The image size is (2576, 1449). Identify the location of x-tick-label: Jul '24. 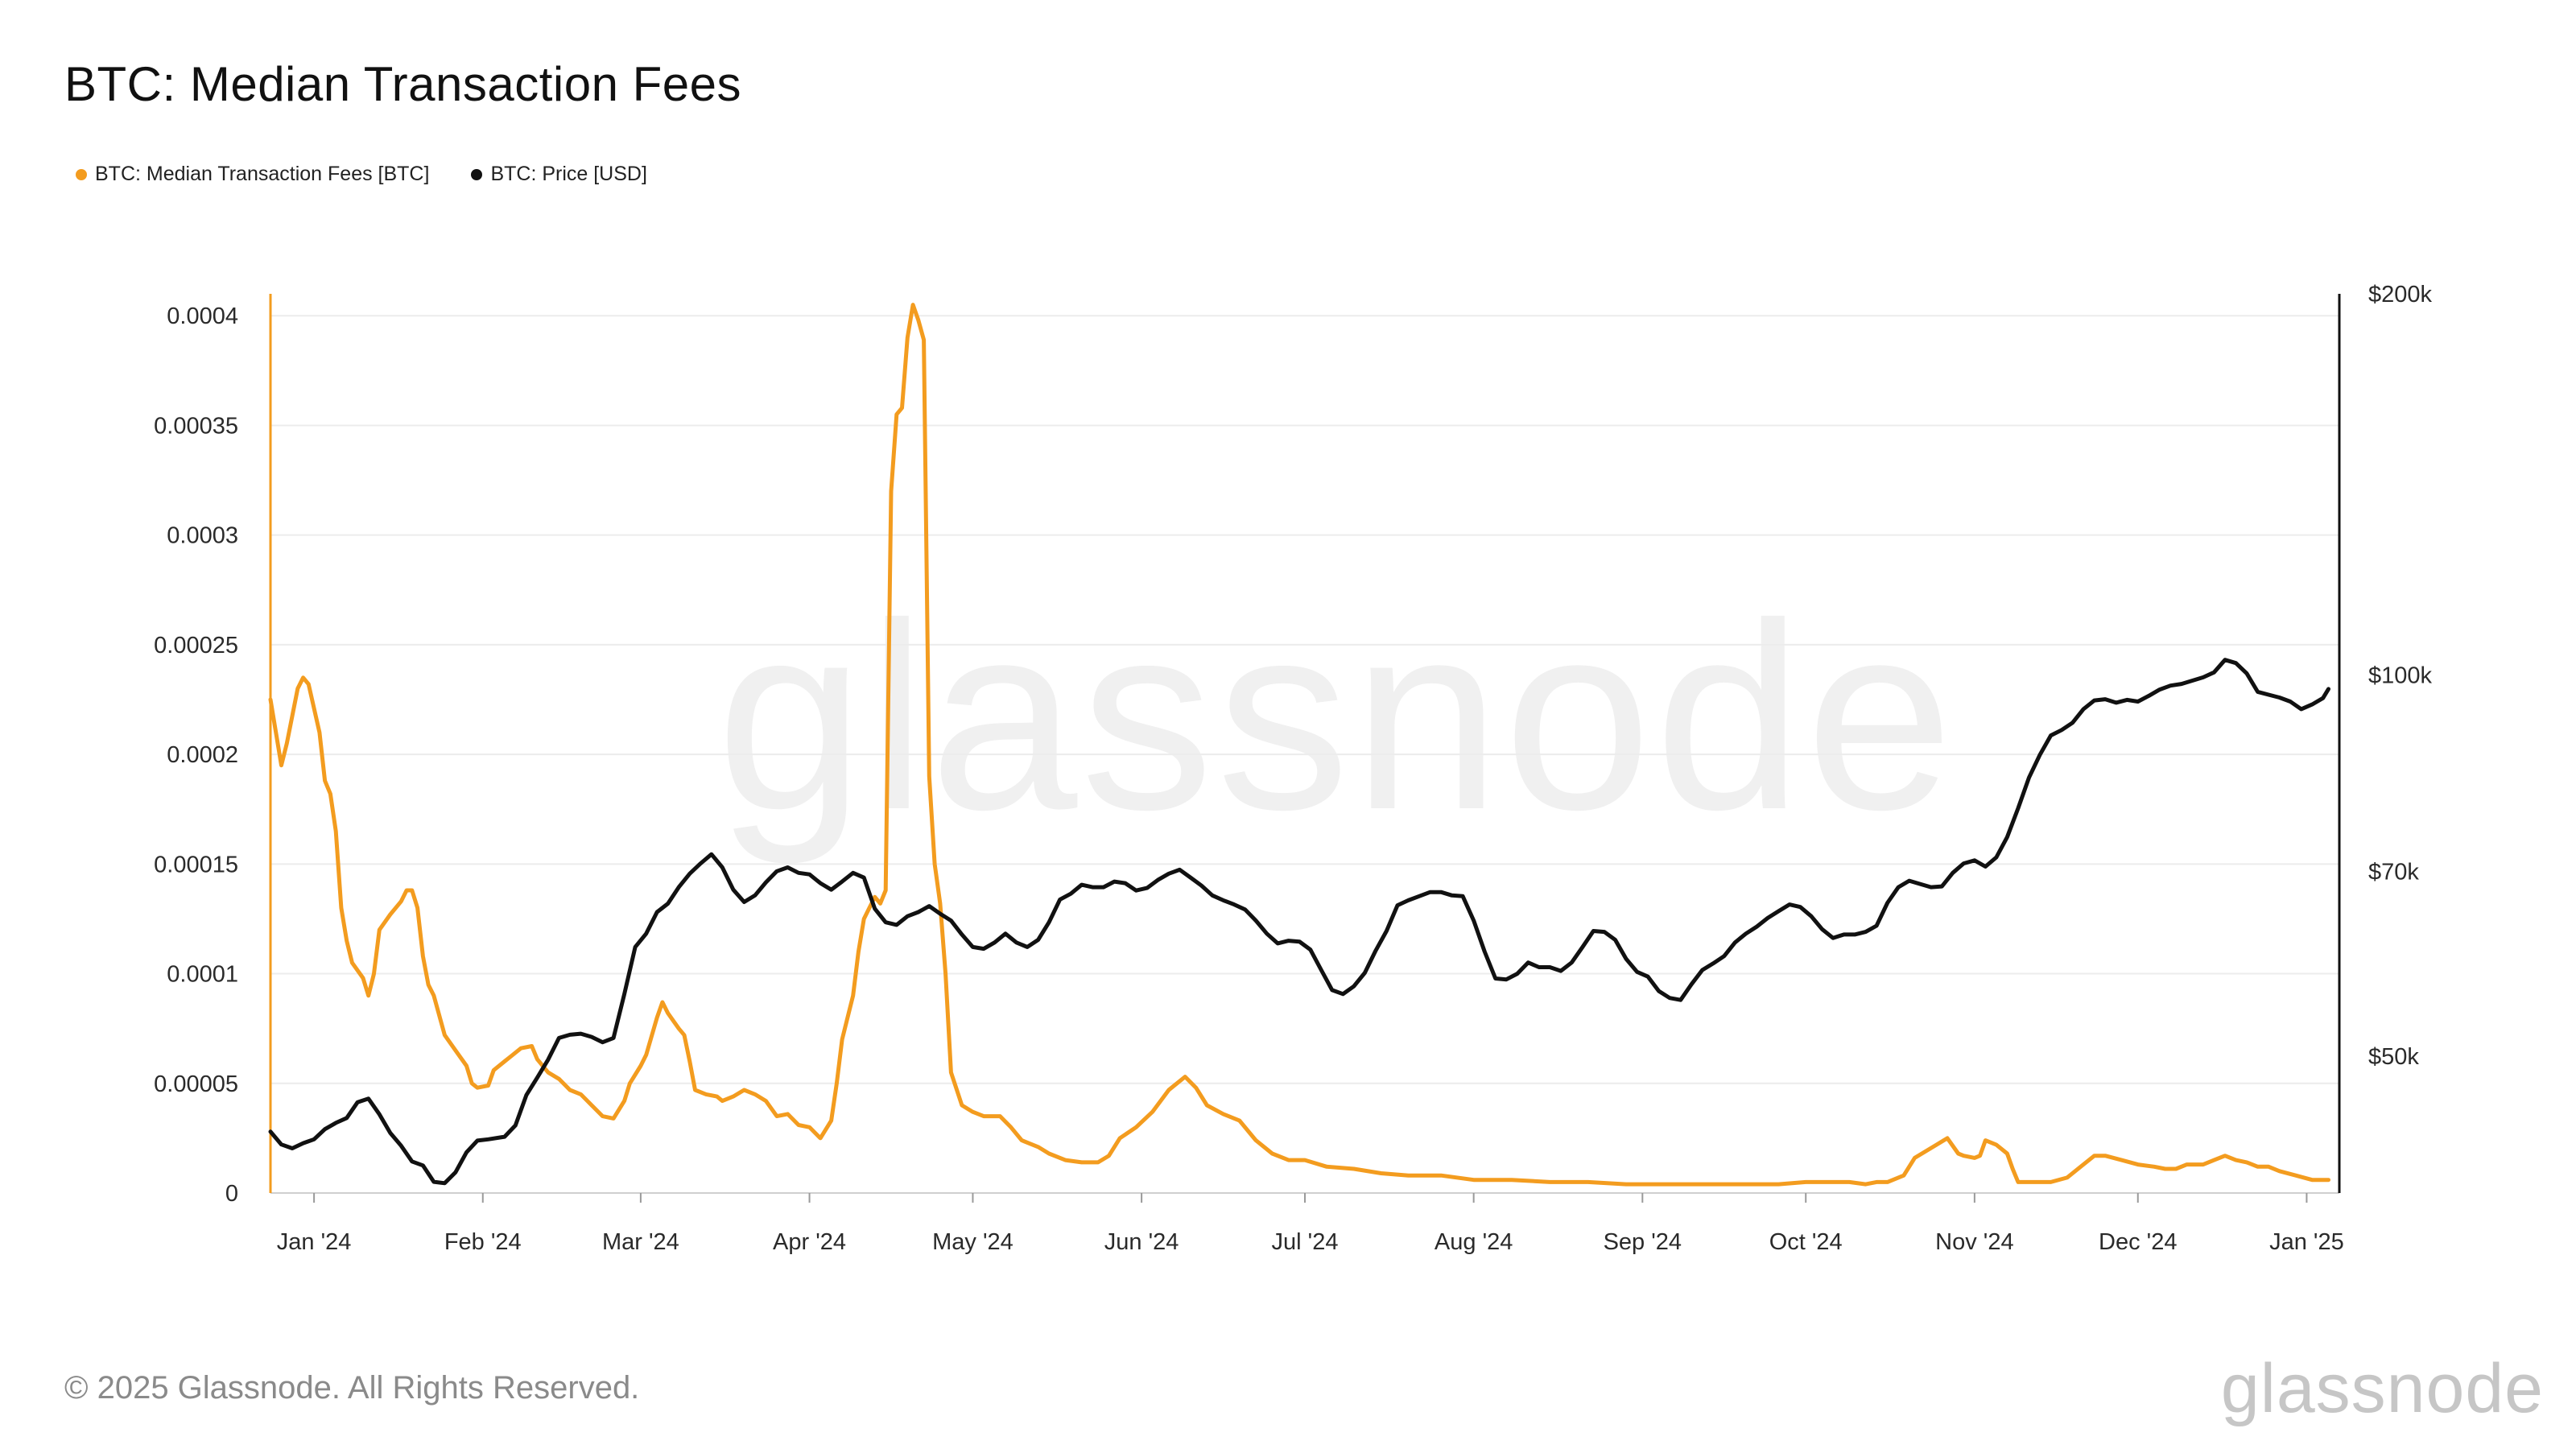
(1305, 1242).